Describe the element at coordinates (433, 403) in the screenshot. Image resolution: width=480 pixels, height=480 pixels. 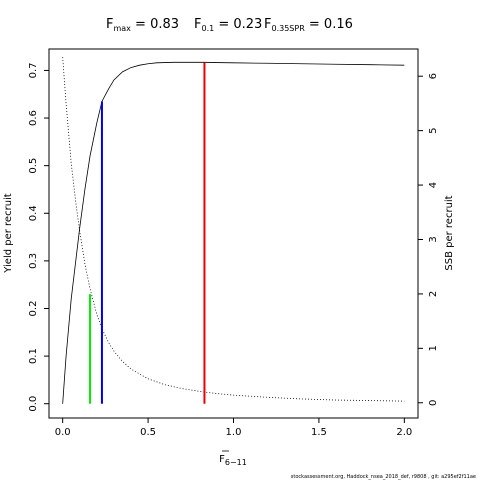
I see `y-right-tick-label: 0` at that location.